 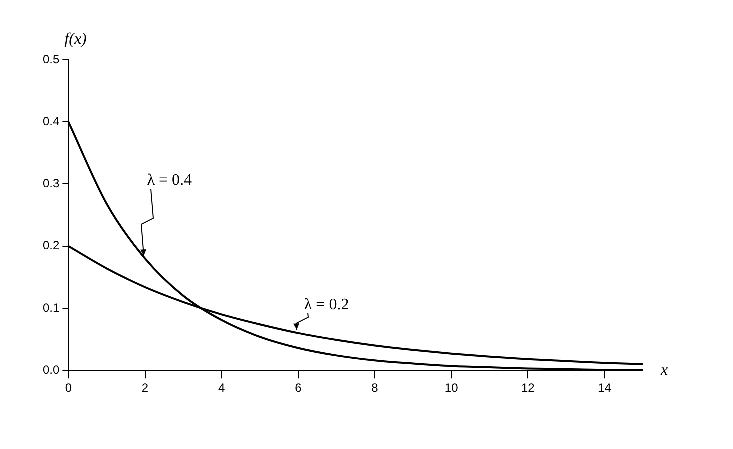 What do you see at coordinates (51, 183) in the screenshot?
I see `y-tick-label: 0.3` at bounding box center [51, 183].